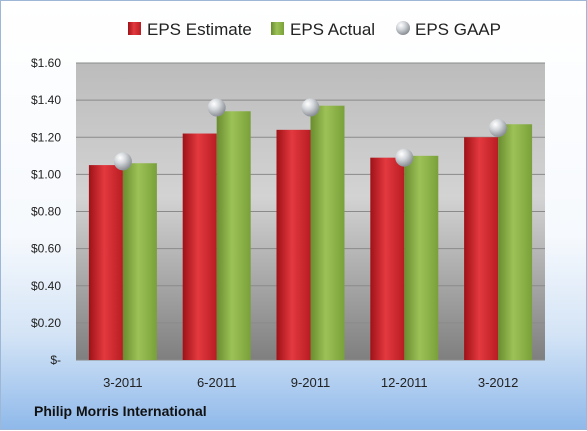 The image size is (587, 431). What do you see at coordinates (46, 137) in the screenshot?
I see `y-tick-label: $1.20` at bounding box center [46, 137].